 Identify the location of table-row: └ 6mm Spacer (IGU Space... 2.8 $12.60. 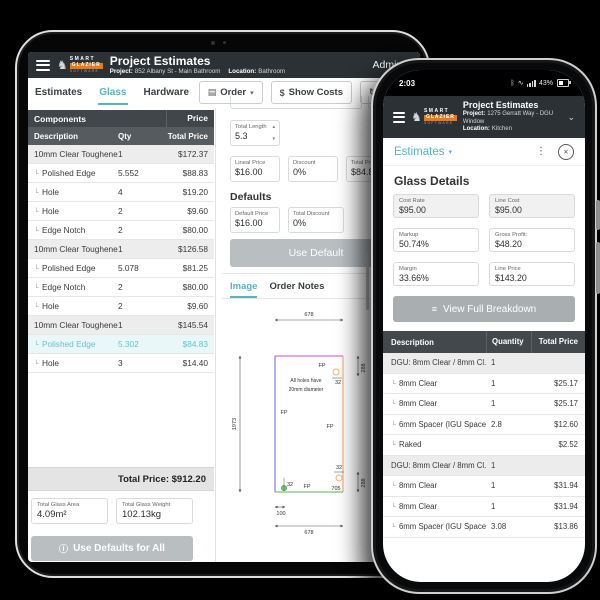
(484, 424).